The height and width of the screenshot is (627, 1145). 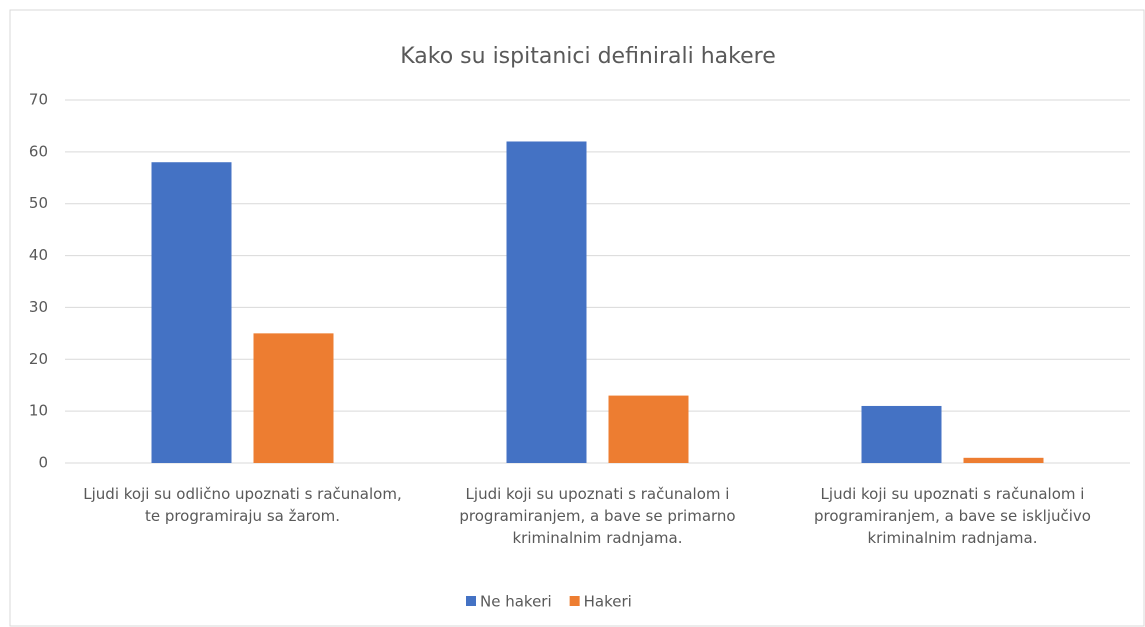 What do you see at coordinates (38, 411) in the screenshot?
I see `y-tick-label: 10` at bounding box center [38, 411].